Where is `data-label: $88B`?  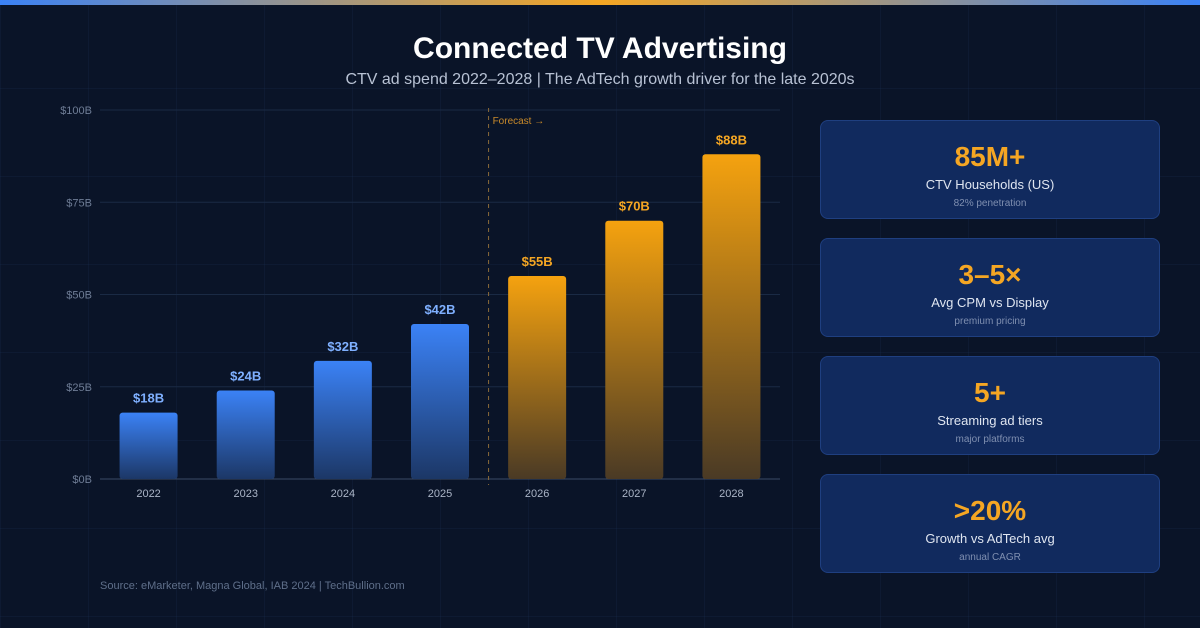 data-label: $88B is located at coordinates (731, 139).